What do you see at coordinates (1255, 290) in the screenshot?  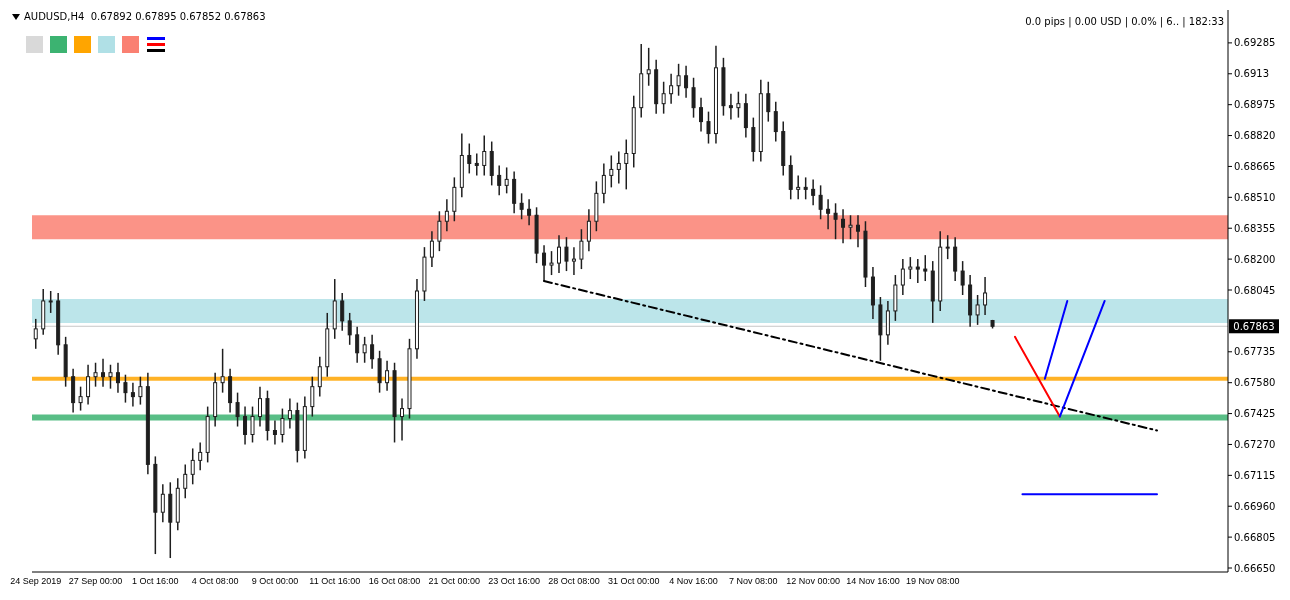 I see `y-tick-label: 0.68045` at bounding box center [1255, 290].